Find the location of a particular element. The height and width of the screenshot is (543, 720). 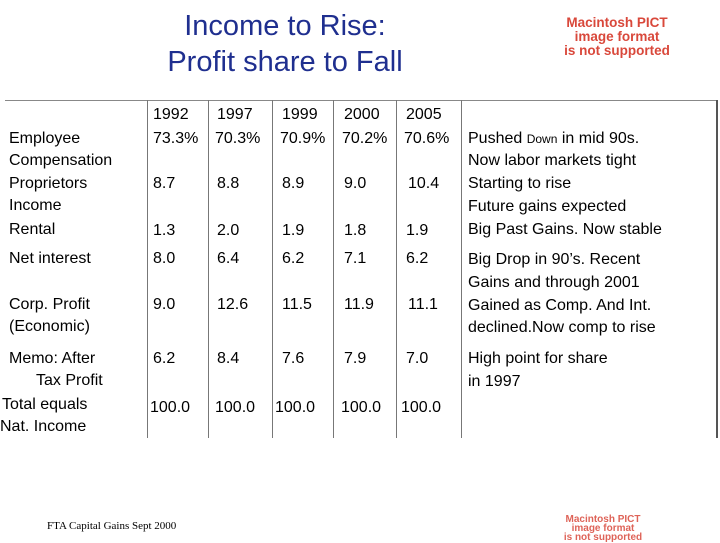

row-note-line1: Starting to rise is located at coordinates (520, 183).